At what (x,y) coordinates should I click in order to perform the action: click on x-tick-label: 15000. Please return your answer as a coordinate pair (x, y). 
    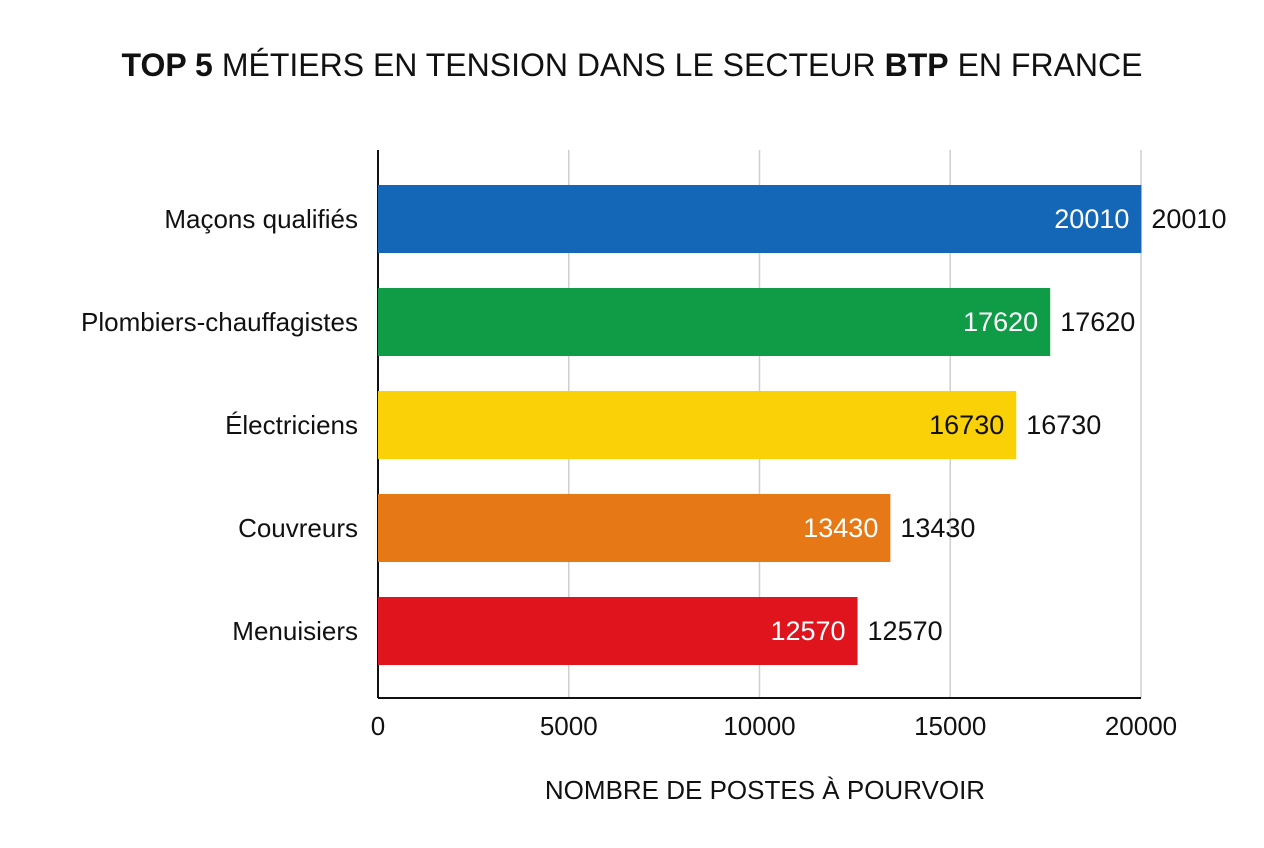
    Looking at the image, I should click on (950, 726).